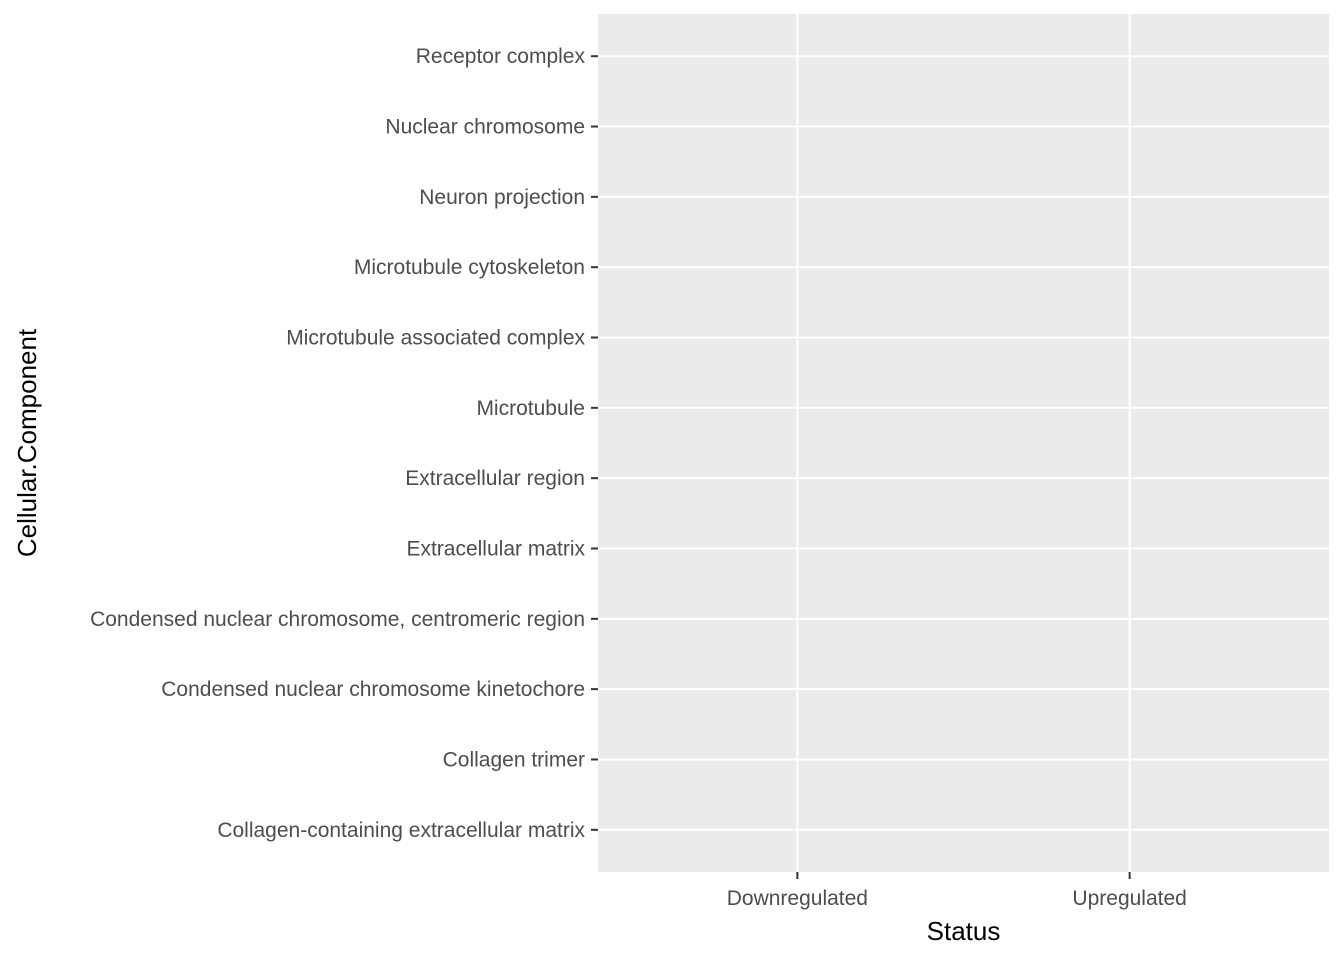  I want to click on y-tick-label: Microtubule, so click(530, 408).